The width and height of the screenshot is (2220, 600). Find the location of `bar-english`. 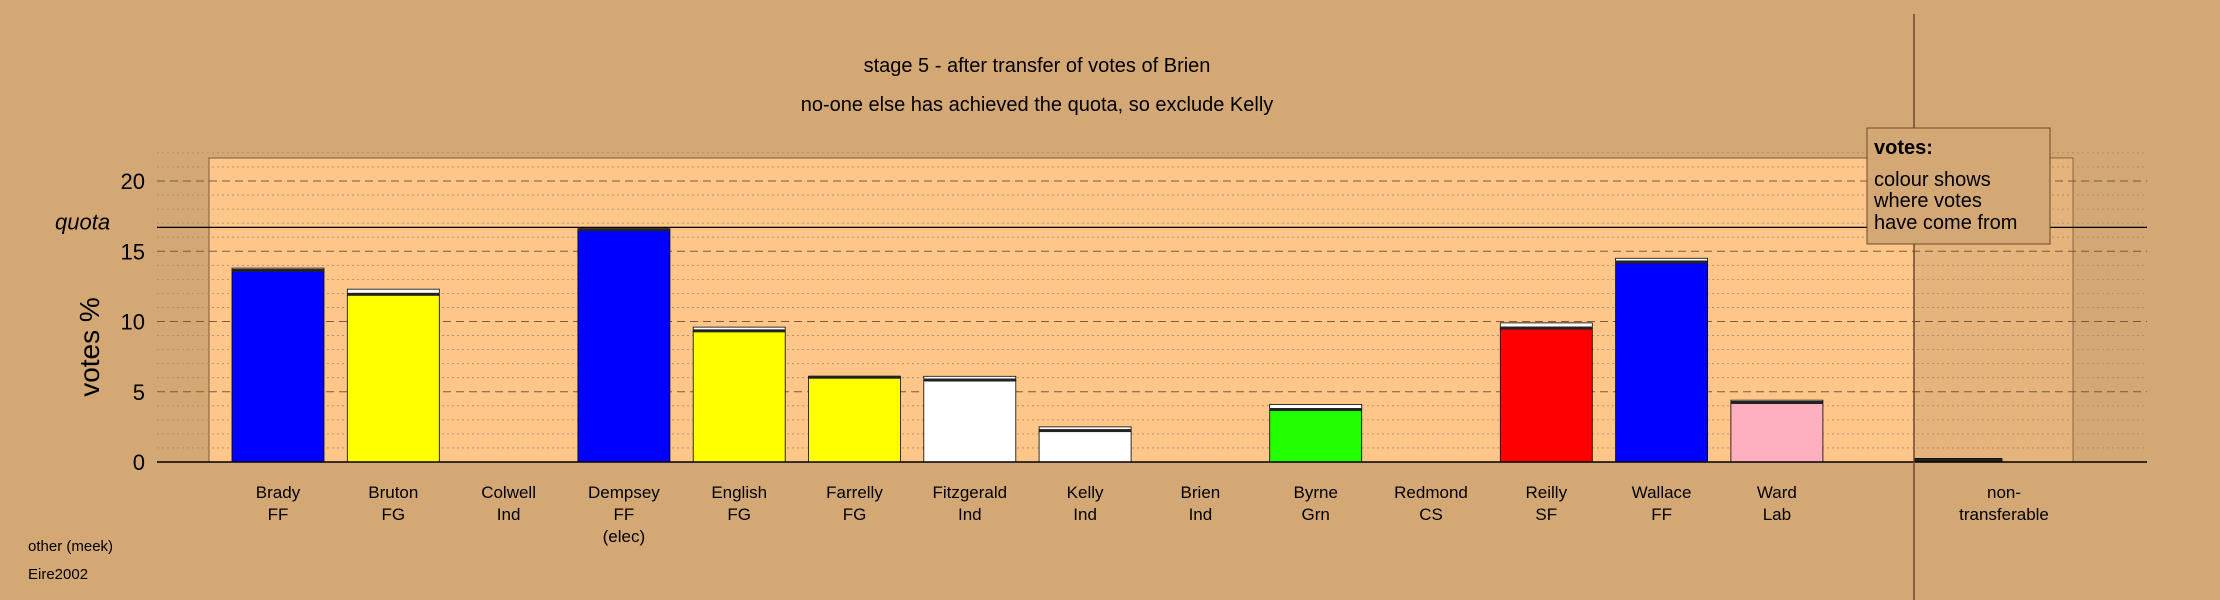

bar-english is located at coordinates (739, 396).